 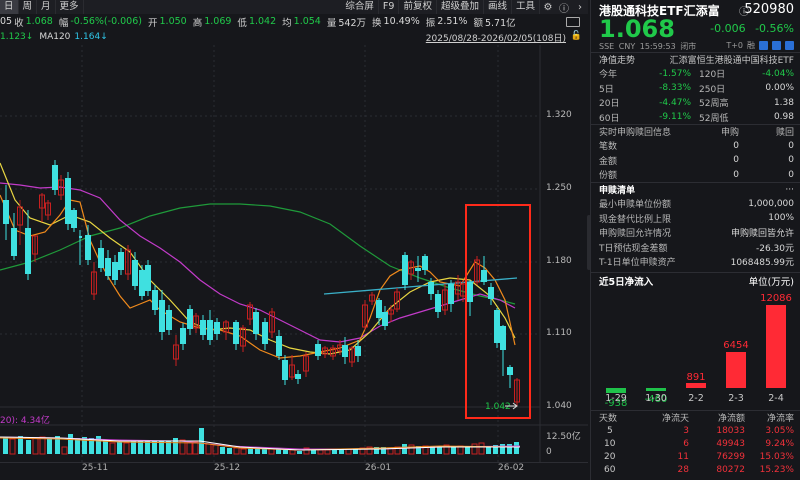 What do you see at coordinates (573, 22) in the screenshot?
I see `monitor-icon` at bounding box center [573, 22].